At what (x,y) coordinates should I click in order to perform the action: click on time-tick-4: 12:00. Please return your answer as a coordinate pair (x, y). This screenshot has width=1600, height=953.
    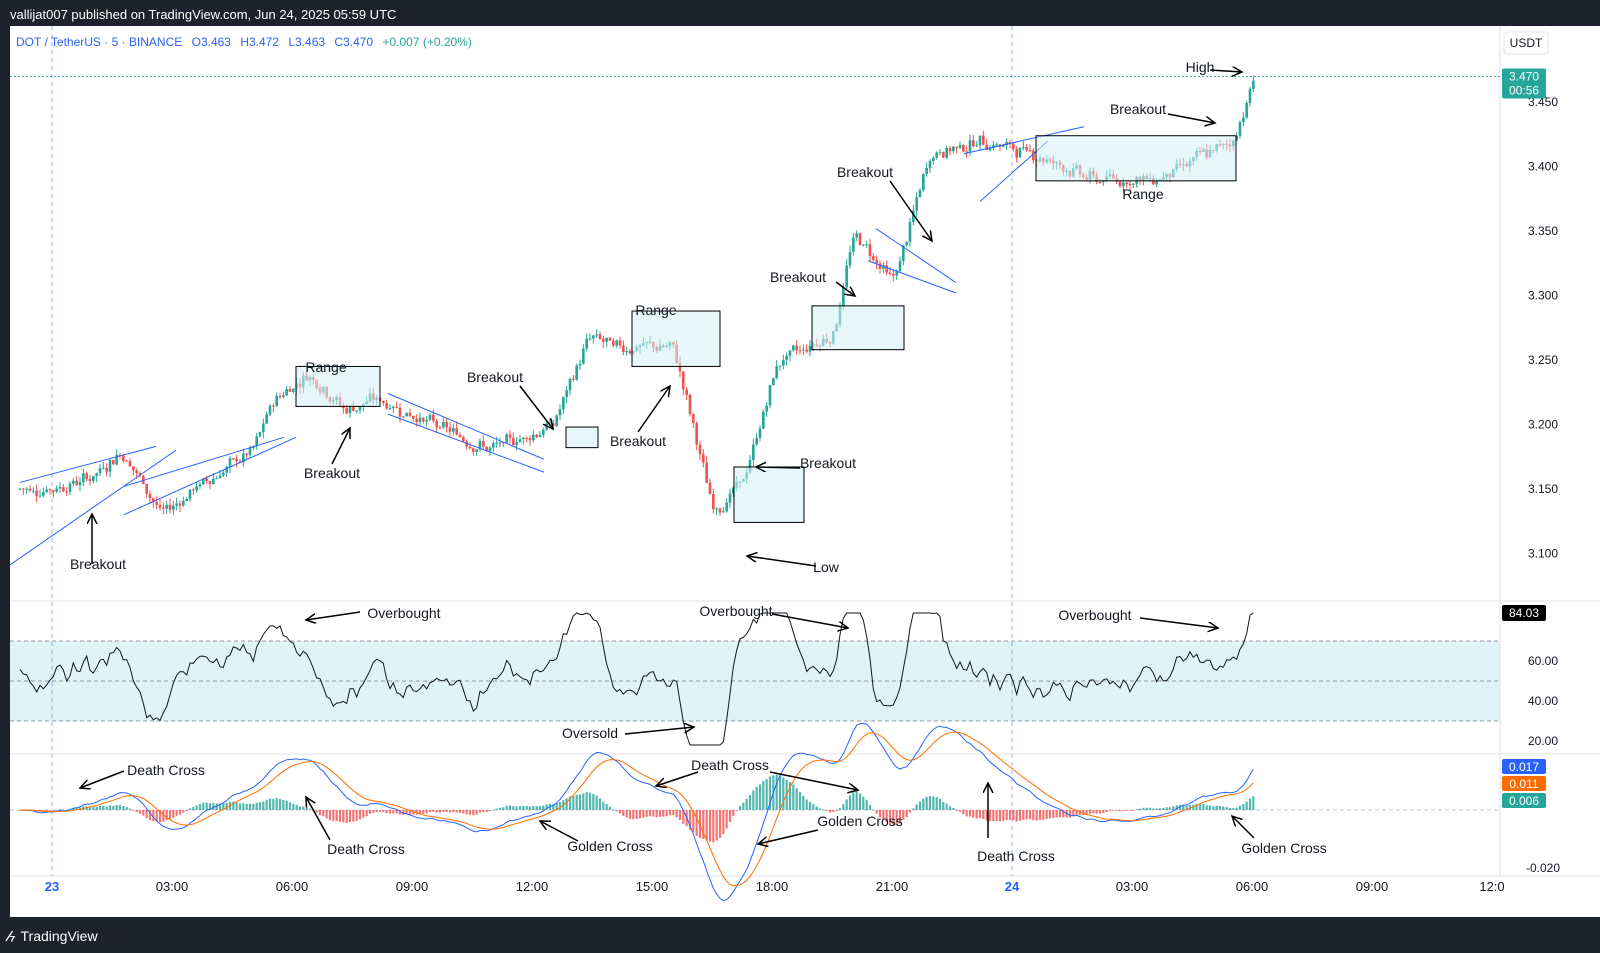
    Looking at the image, I should click on (532, 886).